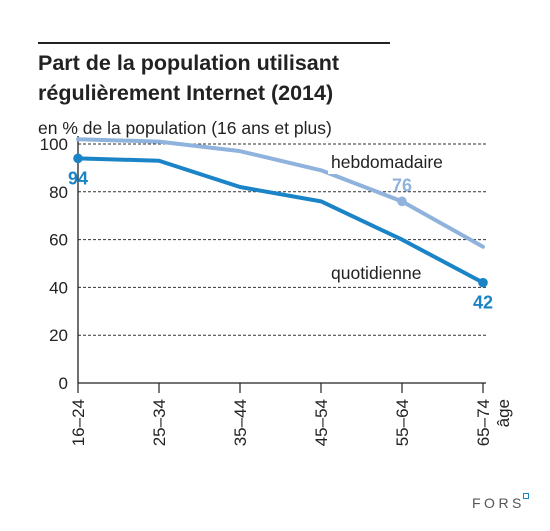  What do you see at coordinates (321, 422) in the screenshot?
I see `x-tick-label-3: 45–54` at bounding box center [321, 422].